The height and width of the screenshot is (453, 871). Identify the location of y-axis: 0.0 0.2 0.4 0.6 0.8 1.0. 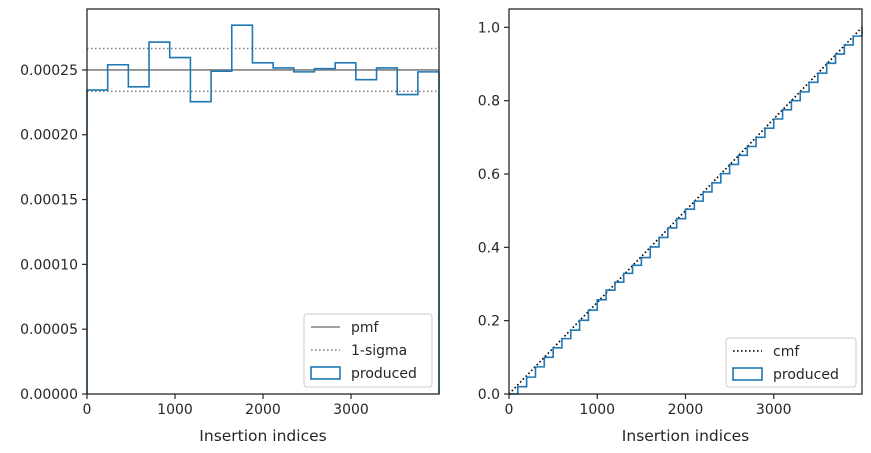
(493, 211).